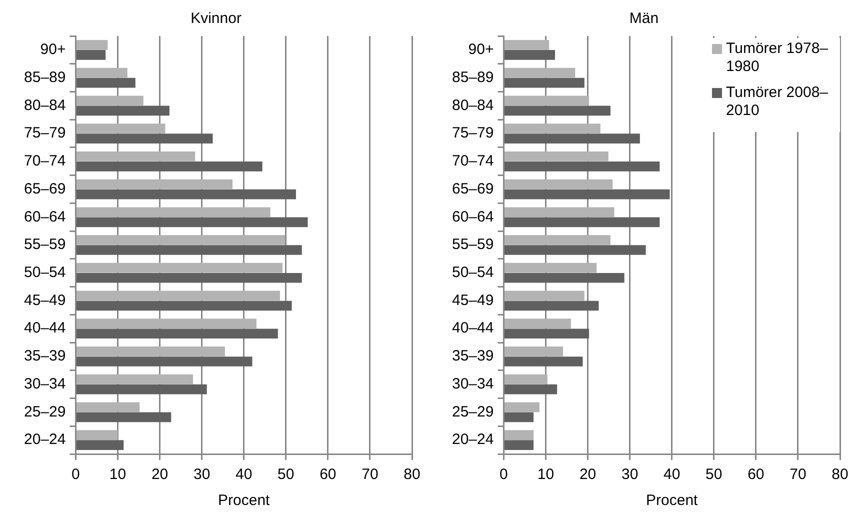 Image resolution: width=856 pixels, height=518 pixels. What do you see at coordinates (244, 501) in the screenshot?
I see `x-axis-title: Procent` at bounding box center [244, 501].